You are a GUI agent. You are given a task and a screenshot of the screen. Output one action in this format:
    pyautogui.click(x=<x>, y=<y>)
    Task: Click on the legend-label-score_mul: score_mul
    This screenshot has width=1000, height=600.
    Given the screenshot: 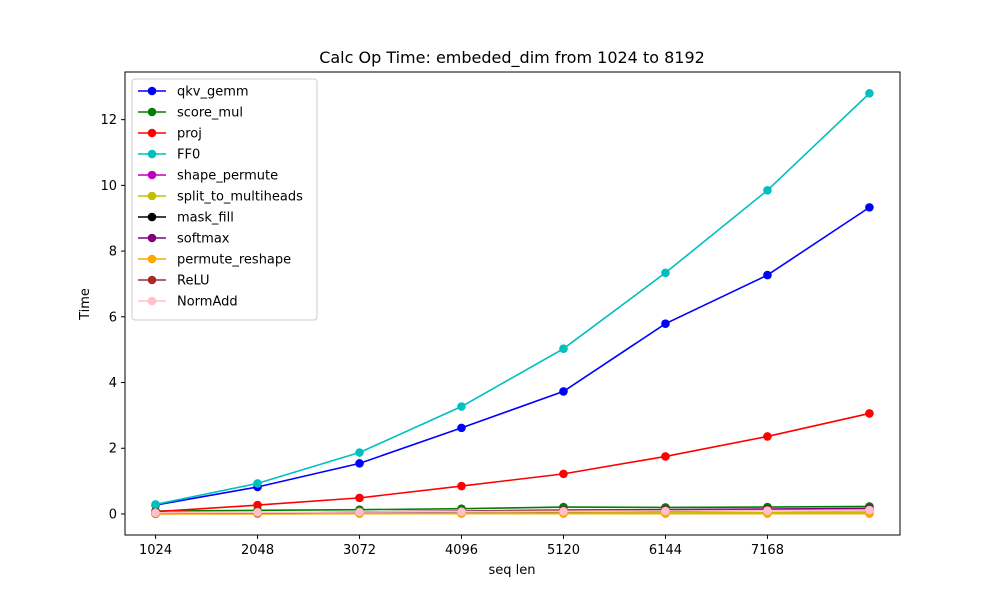 What is the action you would take?
    pyautogui.click(x=210, y=113)
    